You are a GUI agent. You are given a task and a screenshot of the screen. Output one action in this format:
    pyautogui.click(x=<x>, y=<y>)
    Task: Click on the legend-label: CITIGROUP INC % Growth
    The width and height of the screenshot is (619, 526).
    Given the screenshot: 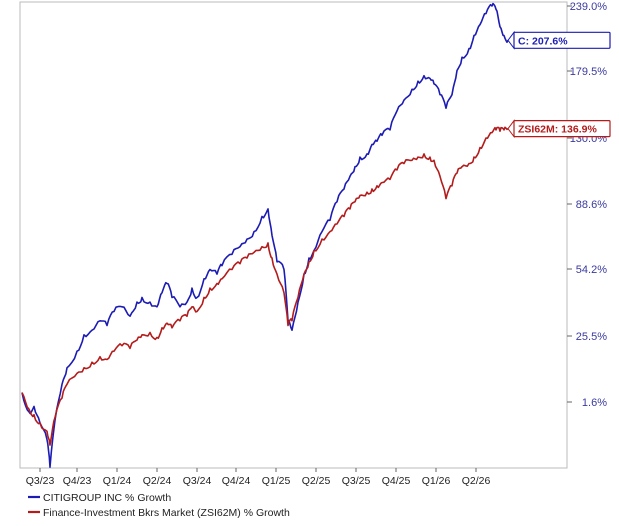 What is the action you would take?
    pyautogui.click(x=107, y=498)
    